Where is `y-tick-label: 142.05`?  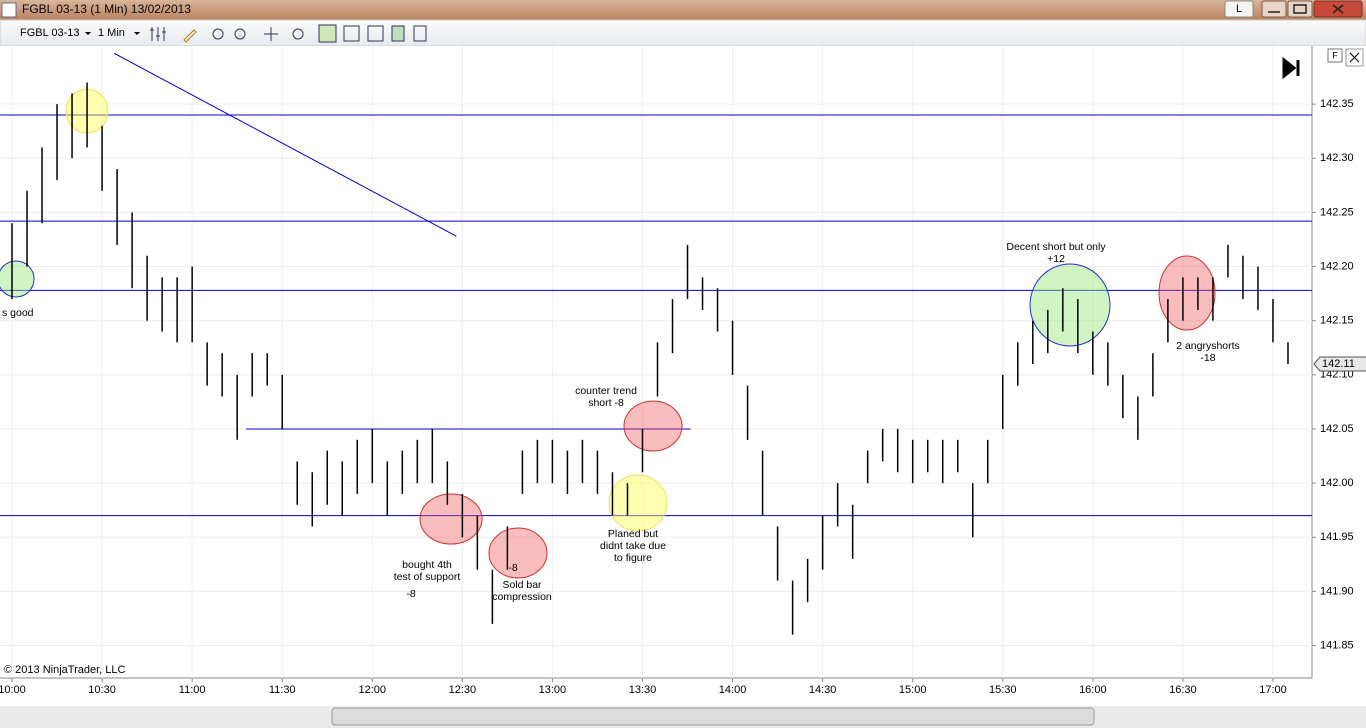 y-tick-label: 142.05 is located at coordinates (1337, 429).